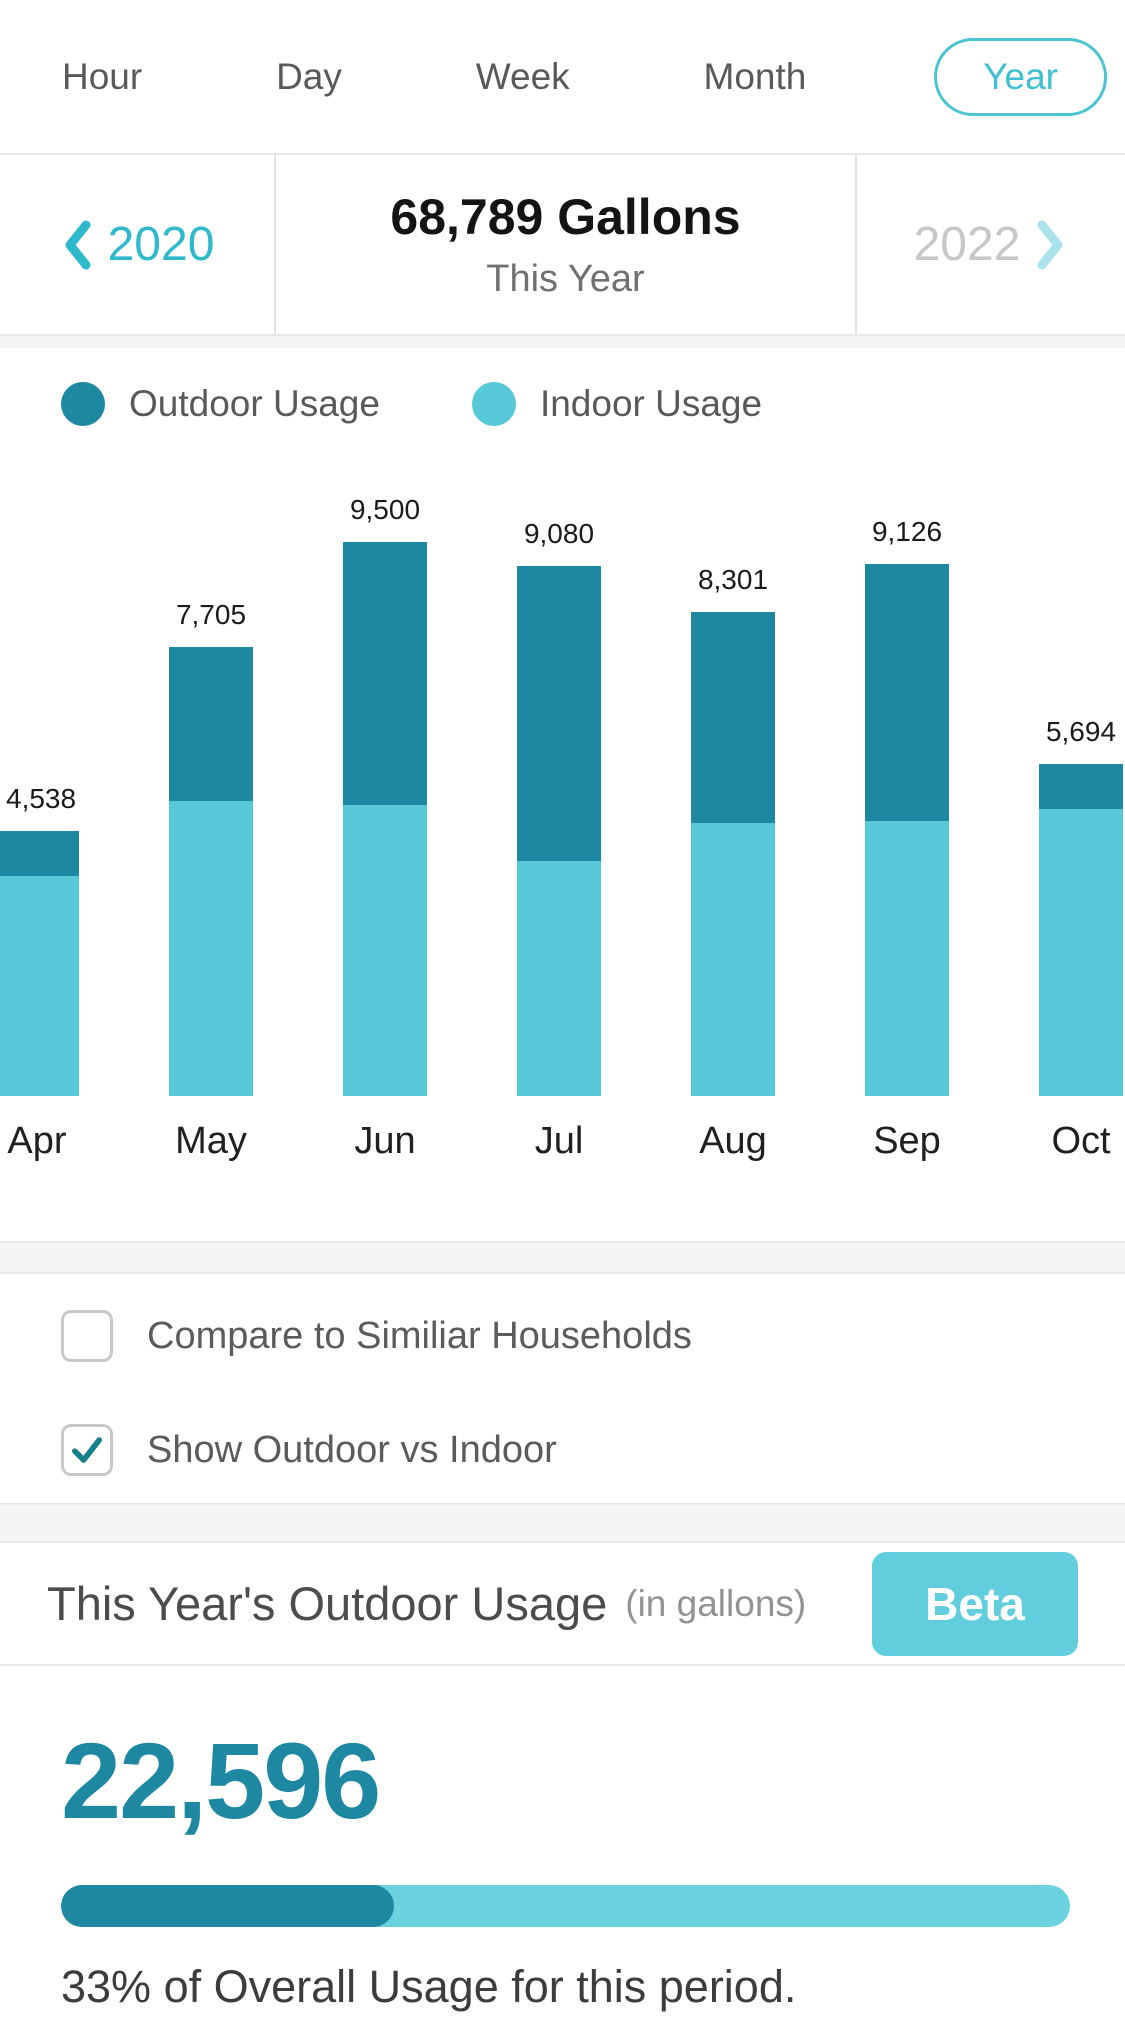 The width and height of the screenshot is (1125, 2029). Describe the element at coordinates (211, 1141) in the screenshot. I see `month-label: May` at that location.